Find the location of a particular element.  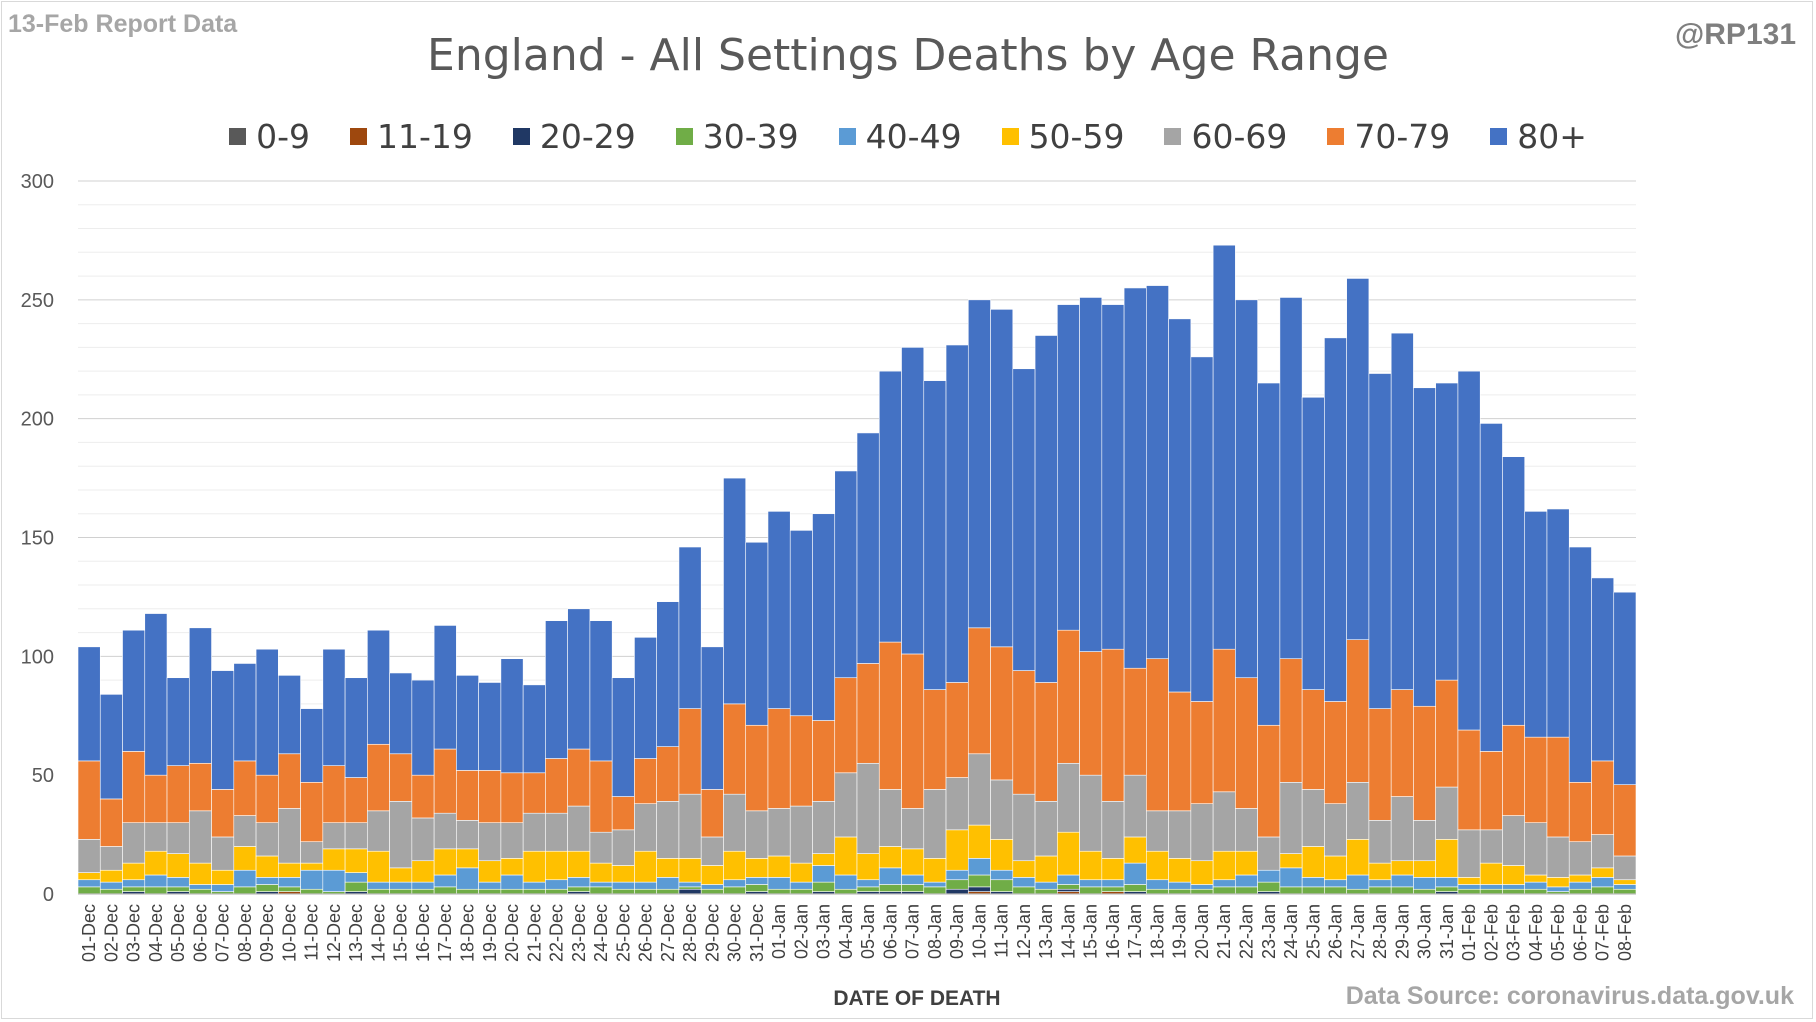

legend-label: 50-59 is located at coordinates (1076, 136).